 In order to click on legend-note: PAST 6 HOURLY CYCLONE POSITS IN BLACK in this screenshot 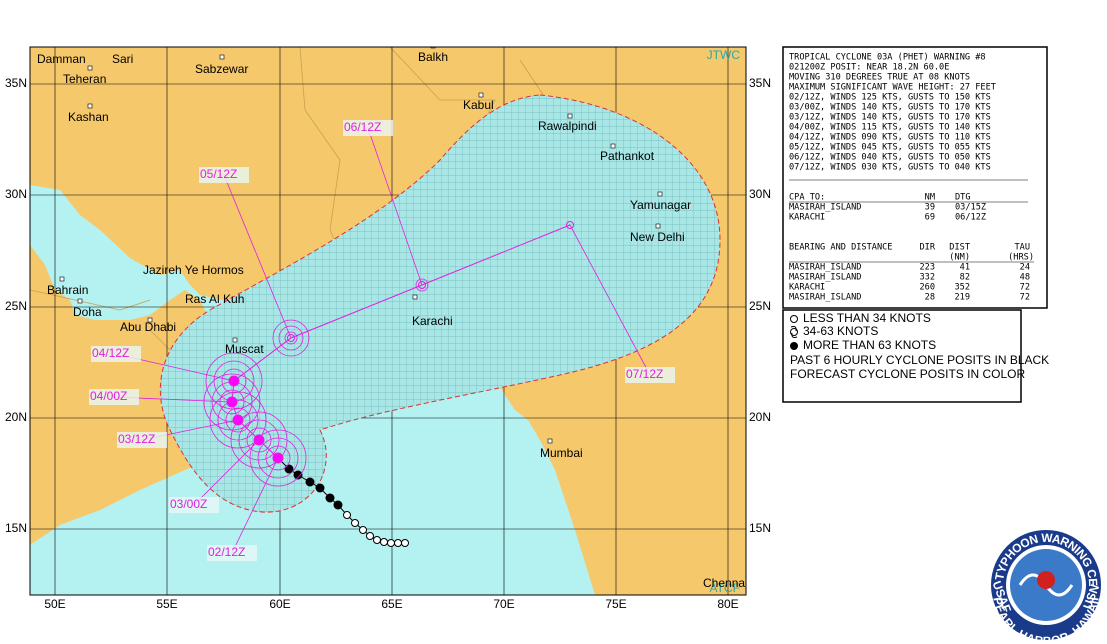, I will do `click(919, 360)`.